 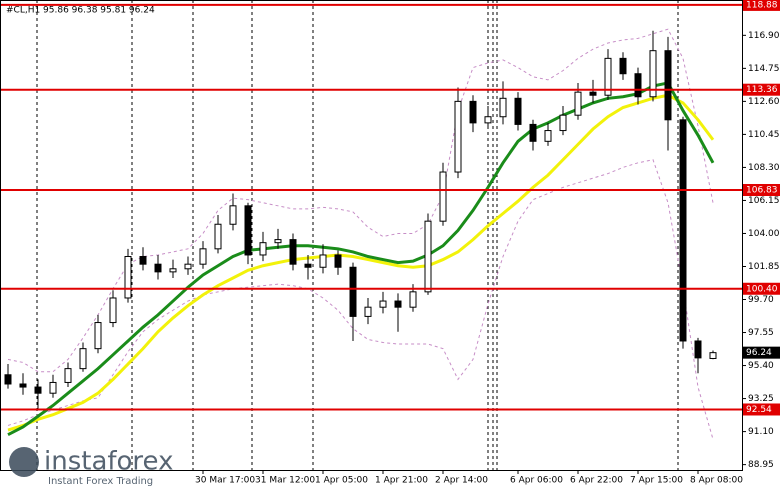 I want to click on x-tick-label: 30 Mar 17:00, so click(x=225, y=481).